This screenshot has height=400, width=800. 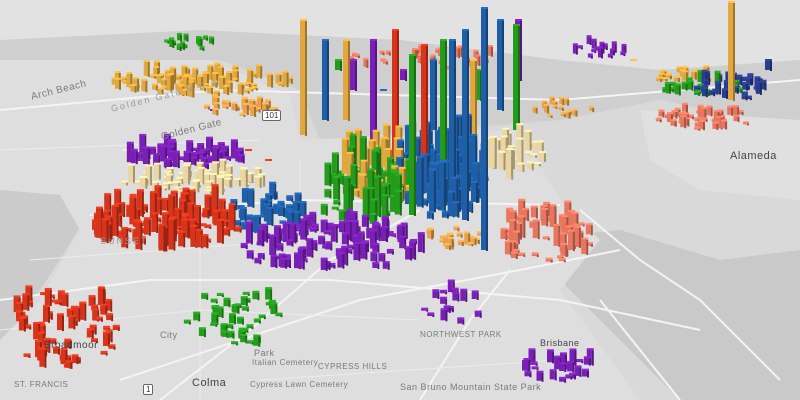 I want to click on route-101-shield: 101, so click(x=272, y=115).